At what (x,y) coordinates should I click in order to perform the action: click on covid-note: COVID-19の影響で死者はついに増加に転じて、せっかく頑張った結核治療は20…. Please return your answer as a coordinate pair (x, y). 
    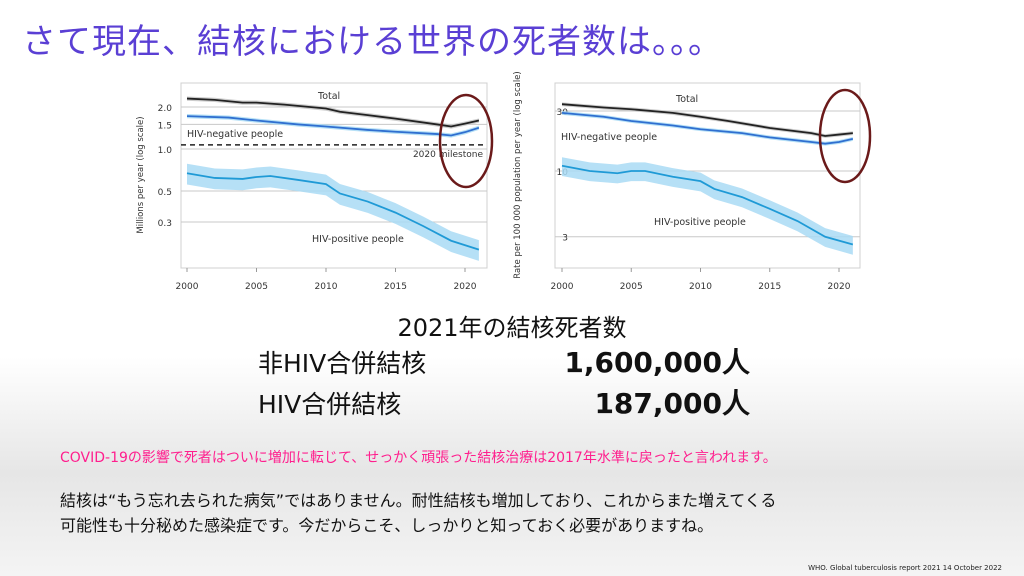
    Looking at the image, I should click on (418, 458).